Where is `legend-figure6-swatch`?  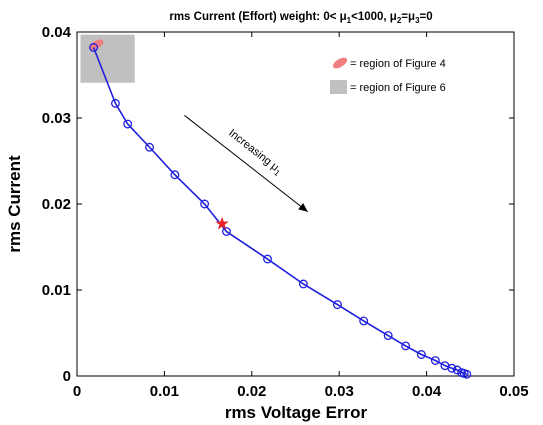
legend-figure6-swatch is located at coordinates (338, 87).